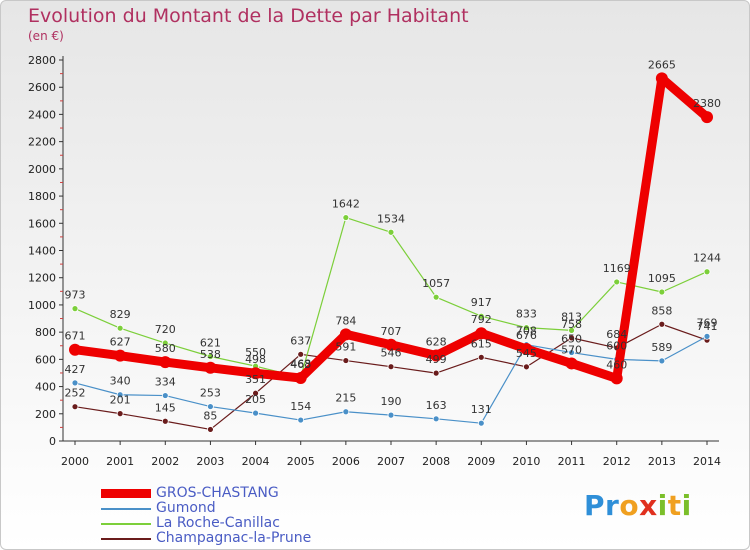 This screenshot has height=550, width=750. Describe the element at coordinates (346, 461) in the screenshot. I see `x-tick-label: 2006` at that location.